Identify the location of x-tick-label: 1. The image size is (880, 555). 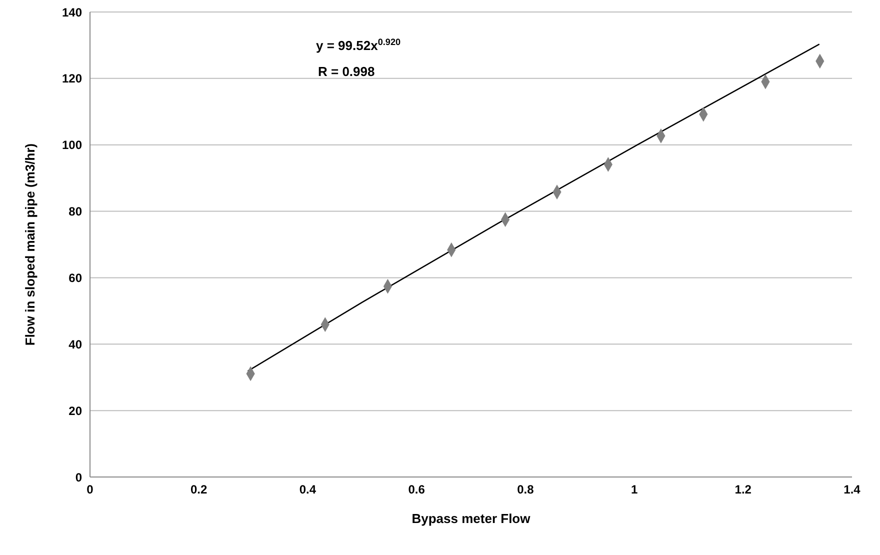
(634, 489).